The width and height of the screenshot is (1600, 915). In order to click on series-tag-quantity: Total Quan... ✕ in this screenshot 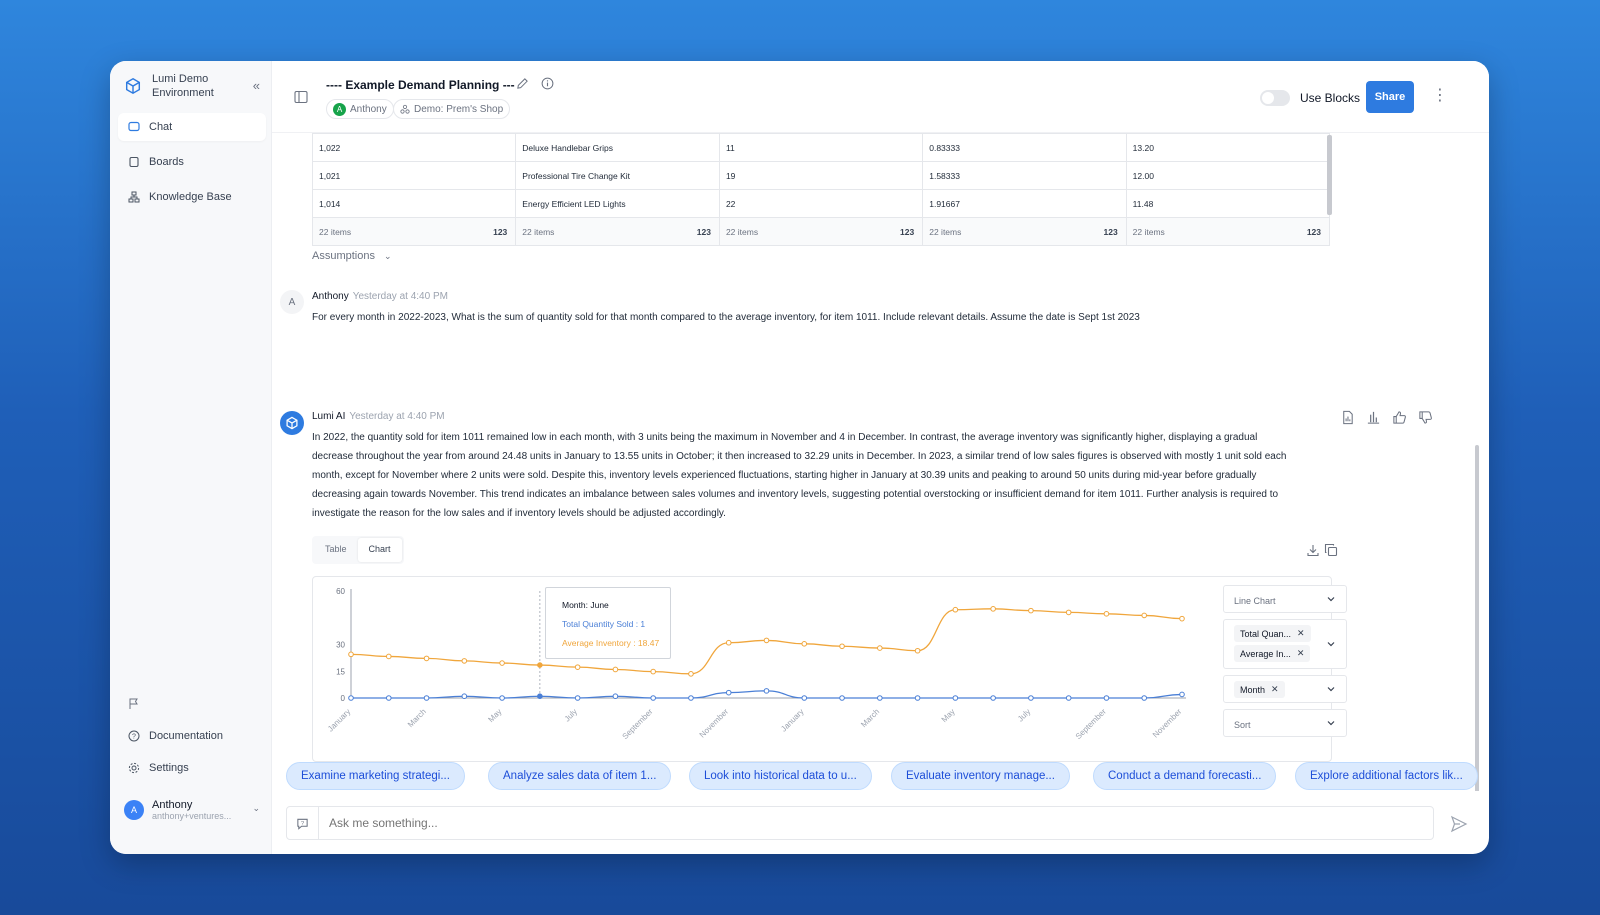, I will do `click(1272, 633)`.